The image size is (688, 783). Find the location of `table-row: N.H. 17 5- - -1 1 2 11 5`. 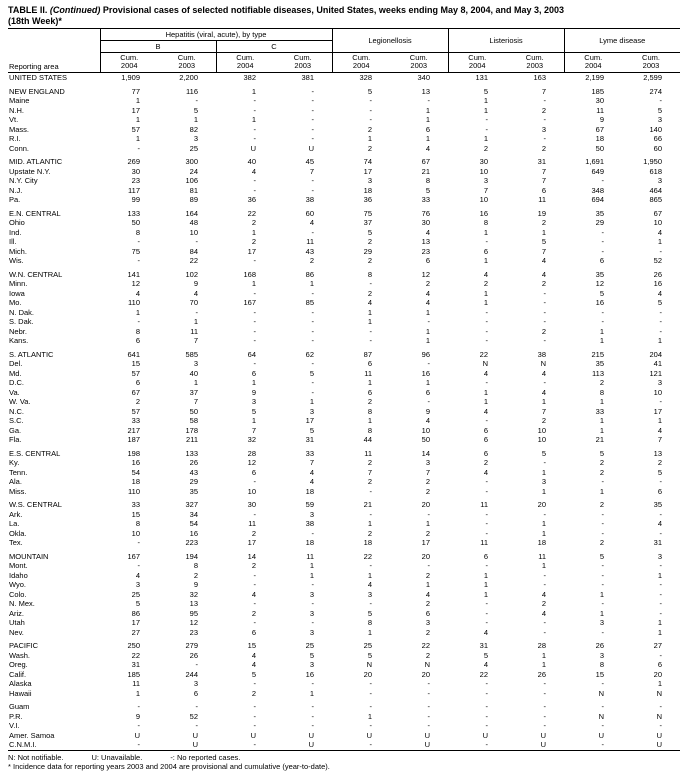

table-row: N.H. 17 5- - -1 1 2 11 5 is located at coordinates (344, 111).